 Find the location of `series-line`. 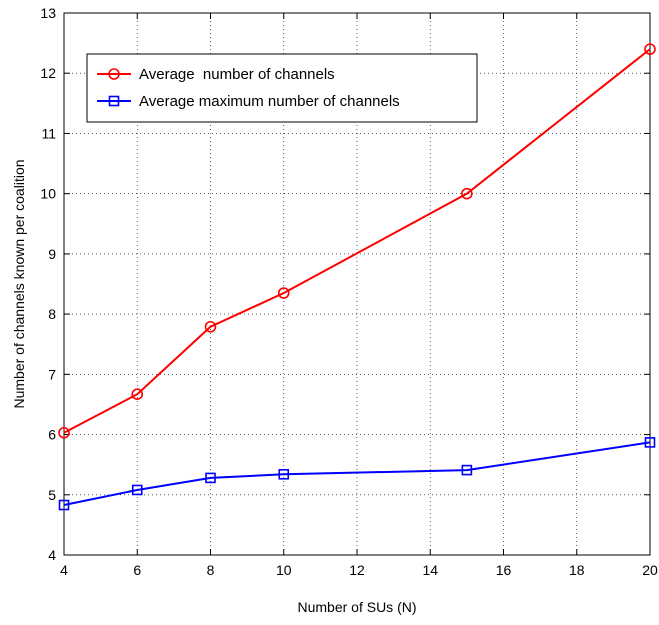

series-line is located at coordinates (357, 473).